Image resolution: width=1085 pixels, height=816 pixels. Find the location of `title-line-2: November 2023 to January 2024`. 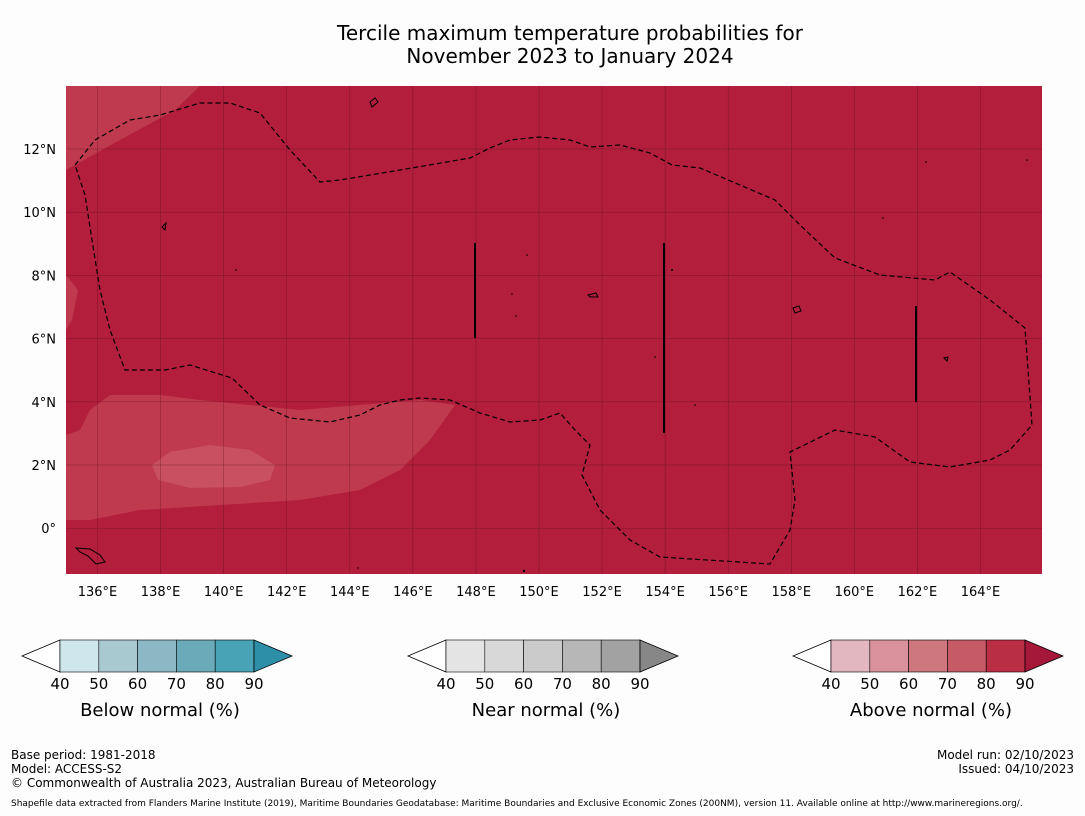

title-line-2: November 2023 to January 2024 is located at coordinates (570, 56).